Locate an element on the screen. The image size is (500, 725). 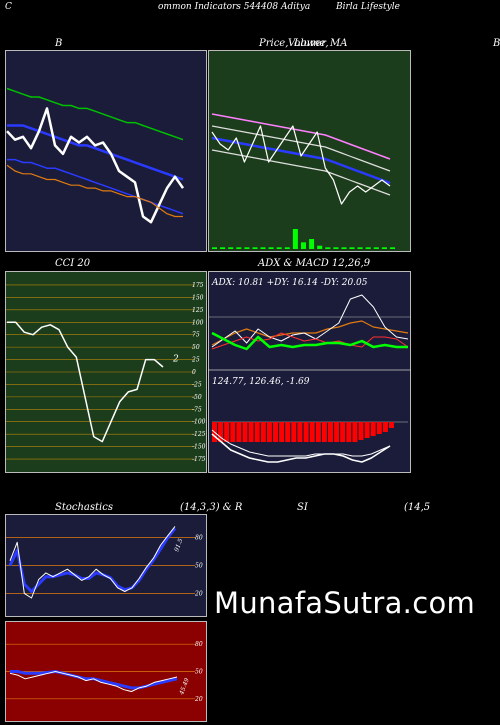
price-title: Price, is located at coordinates (274, 43).